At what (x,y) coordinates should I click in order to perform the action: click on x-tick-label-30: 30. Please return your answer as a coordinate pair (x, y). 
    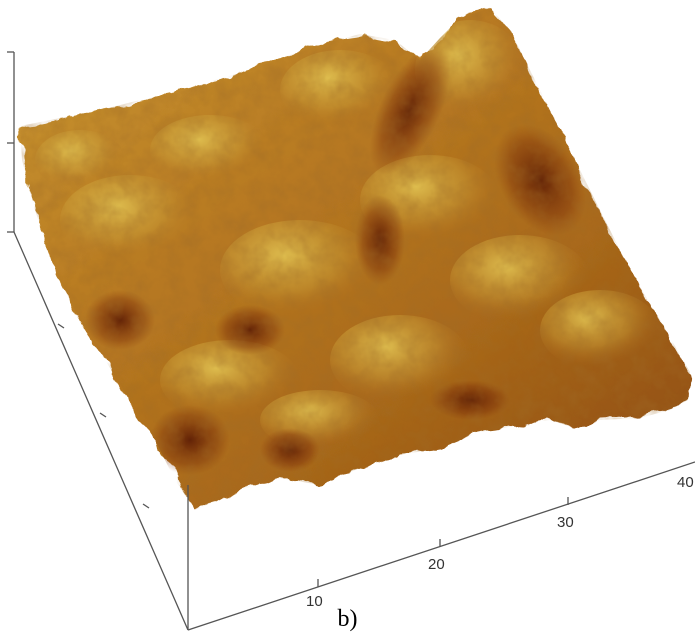
    Looking at the image, I should click on (565, 522).